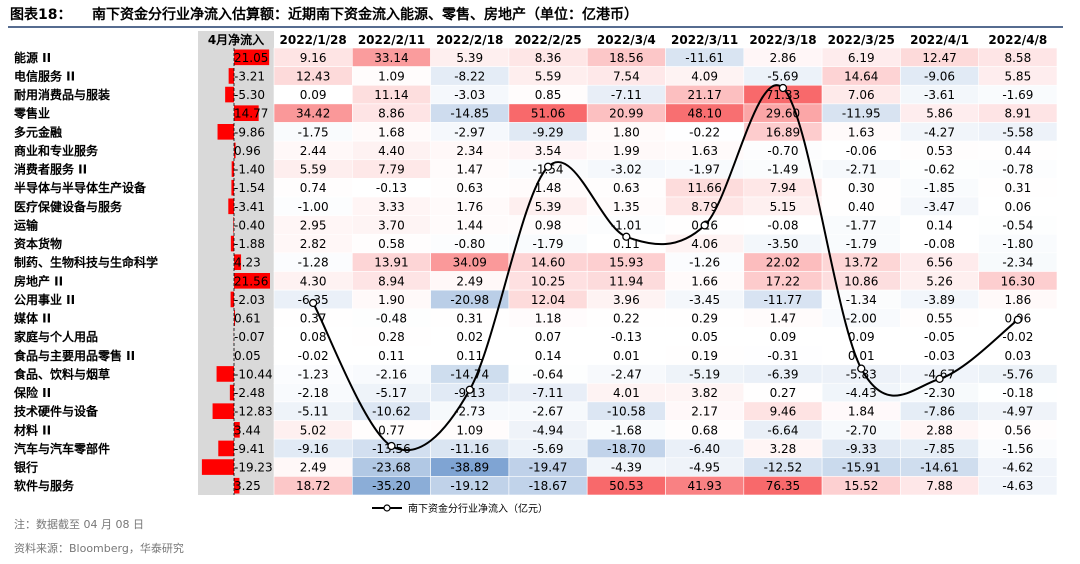 Image resolution: width=1080 pixels, height=564 pixels. I want to click on cell-value: 1.18, so click(548, 319).